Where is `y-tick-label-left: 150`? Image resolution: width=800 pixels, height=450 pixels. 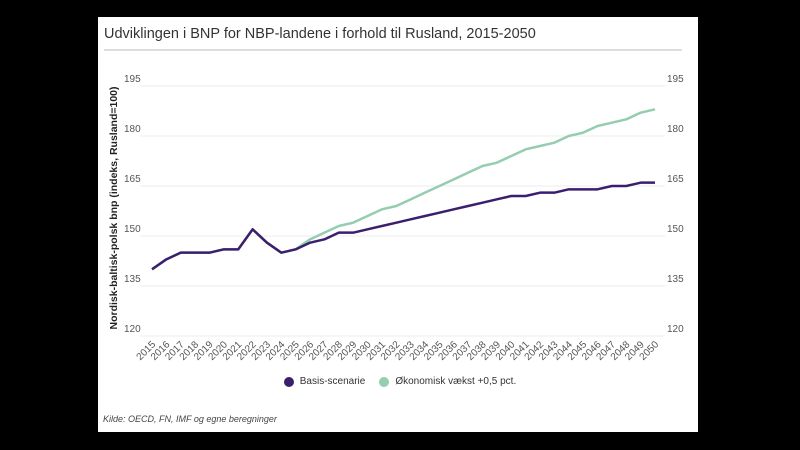 y-tick-label-left: 150 is located at coordinates (132, 229).